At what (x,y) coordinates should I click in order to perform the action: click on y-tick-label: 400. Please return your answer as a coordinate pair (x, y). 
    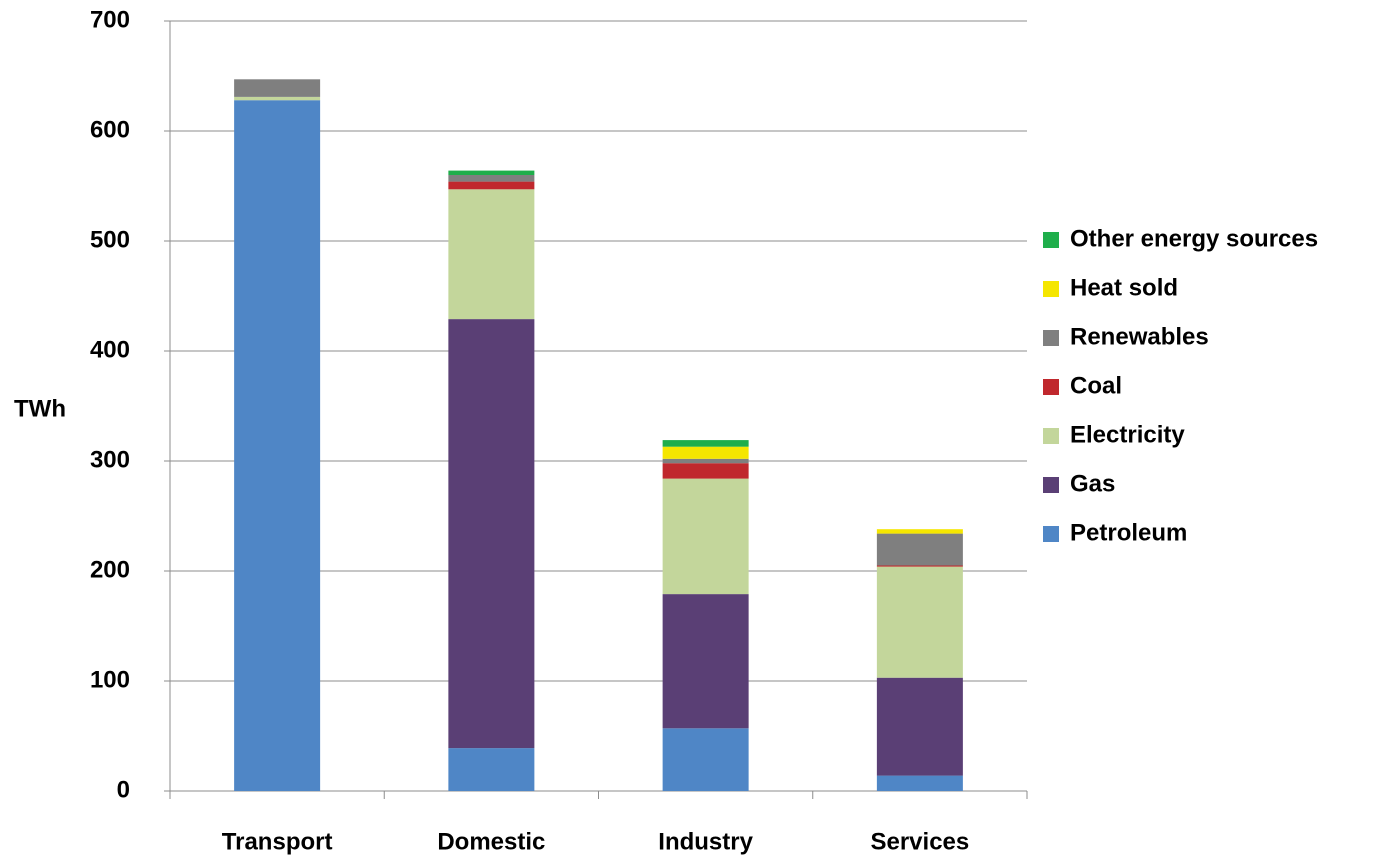
    Looking at the image, I should click on (110, 349).